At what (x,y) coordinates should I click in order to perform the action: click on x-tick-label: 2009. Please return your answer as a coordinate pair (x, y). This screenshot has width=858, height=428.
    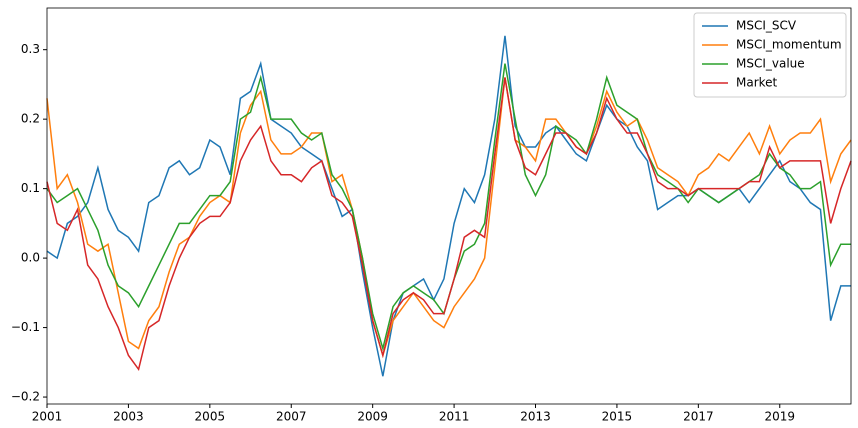
    Looking at the image, I should click on (372, 417).